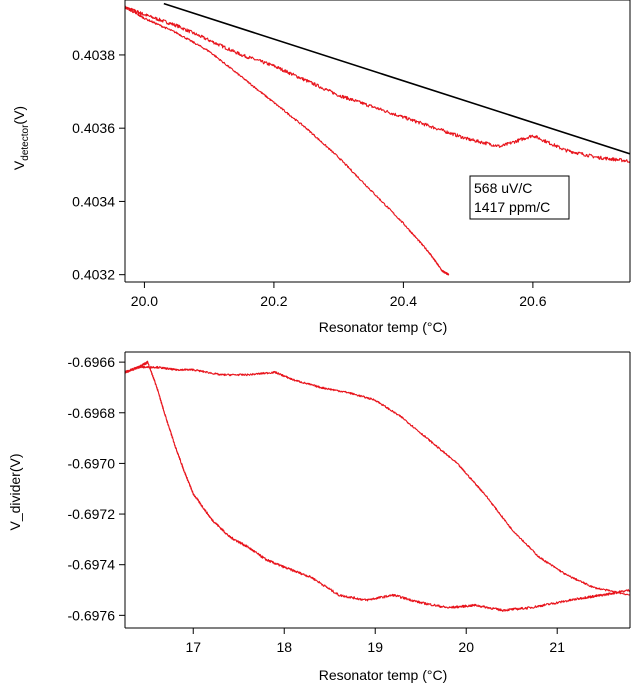 The height and width of the screenshot is (692, 634). Describe the element at coordinates (383, 675) in the screenshot. I see `x-axis-label-bottom: Resonator temp (°C)` at that location.